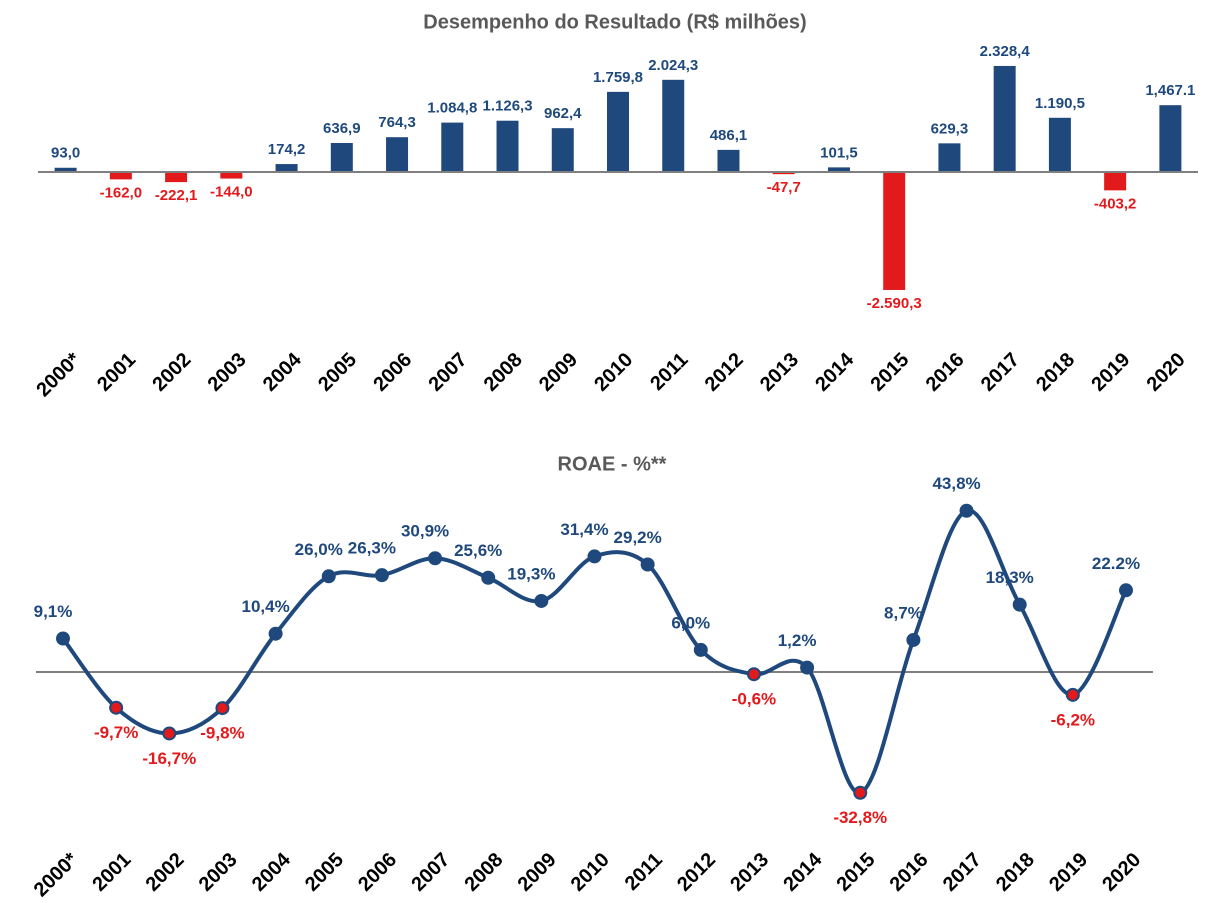  I want to click on data-label: 29,2%, so click(638, 537).